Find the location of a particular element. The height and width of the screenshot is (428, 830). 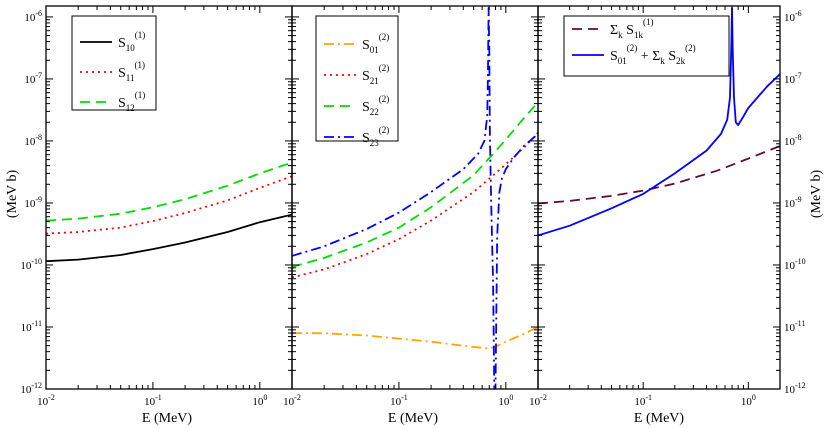

y-tick-label-left: 10⁻¹² is located at coordinates (31, 388).